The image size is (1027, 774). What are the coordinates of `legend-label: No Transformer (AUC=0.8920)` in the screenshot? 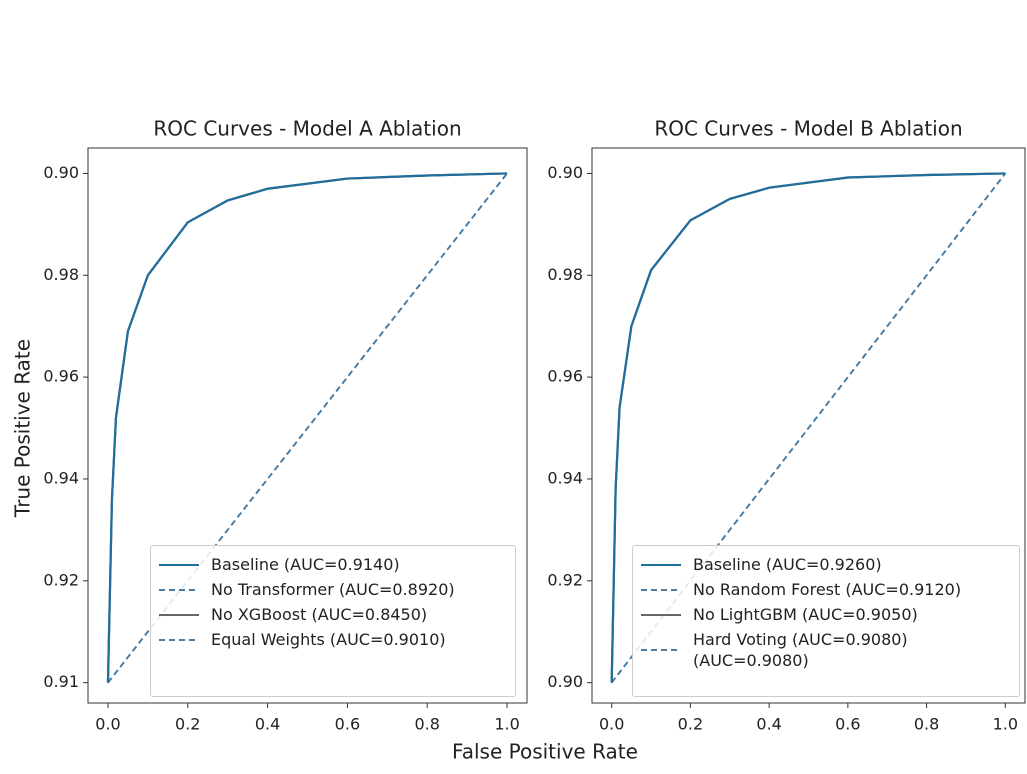 It's located at (333, 589).